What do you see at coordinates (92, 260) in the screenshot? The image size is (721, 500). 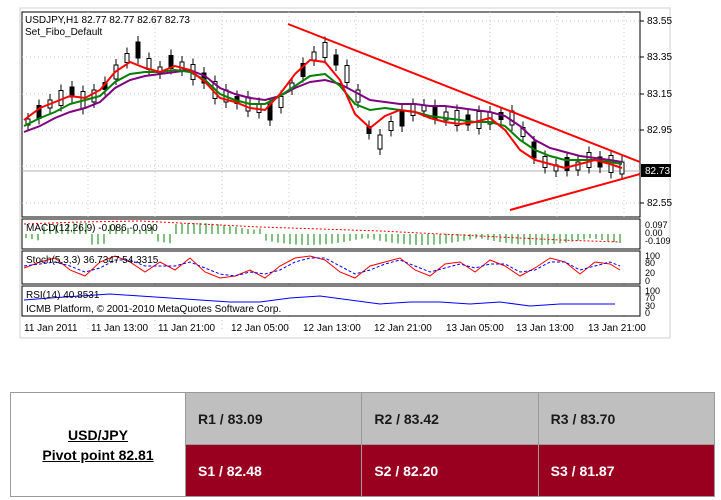 I see `stochastic-label: Stoch(5,3,3) 36.7347 54.3315` at bounding box center [92, 260].